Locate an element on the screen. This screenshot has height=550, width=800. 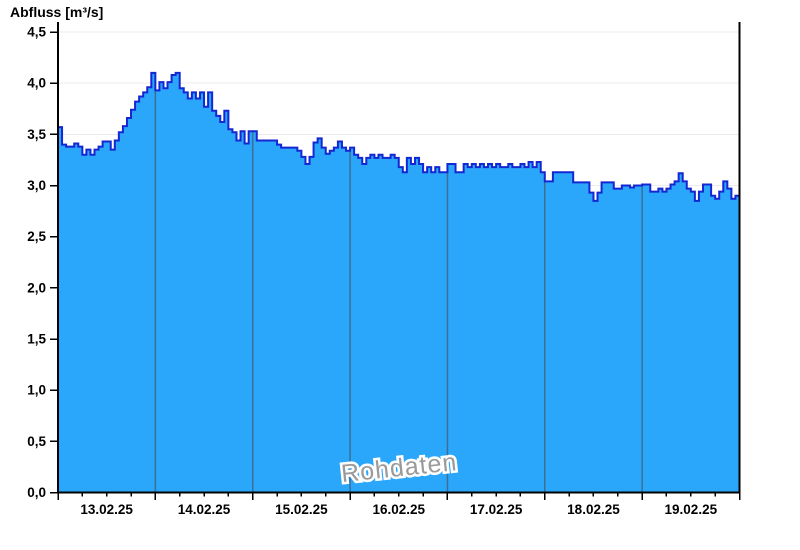
y-tick-label: 0,0 is located at coordinates (36, 492).